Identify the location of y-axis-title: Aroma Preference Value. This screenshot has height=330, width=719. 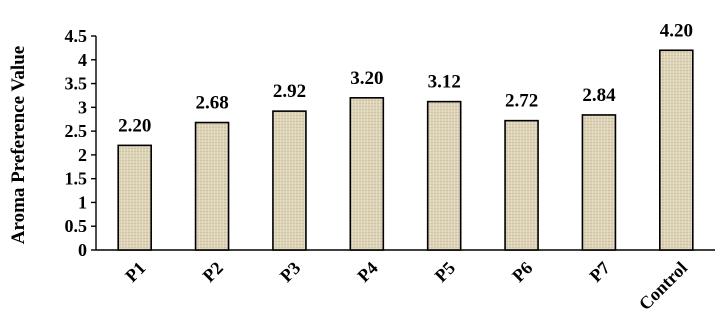
(18, 145).